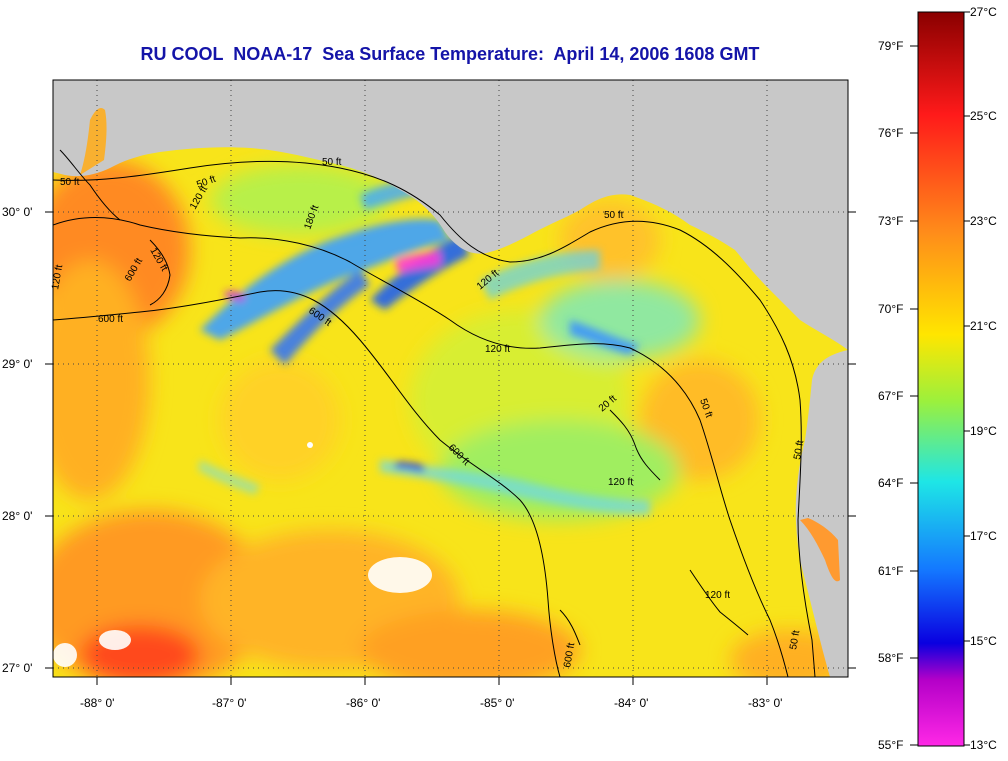  Describe the element at coordinates (890, 221) in the screenshot. I see `colorbar-f-label: 73°F` at that location.